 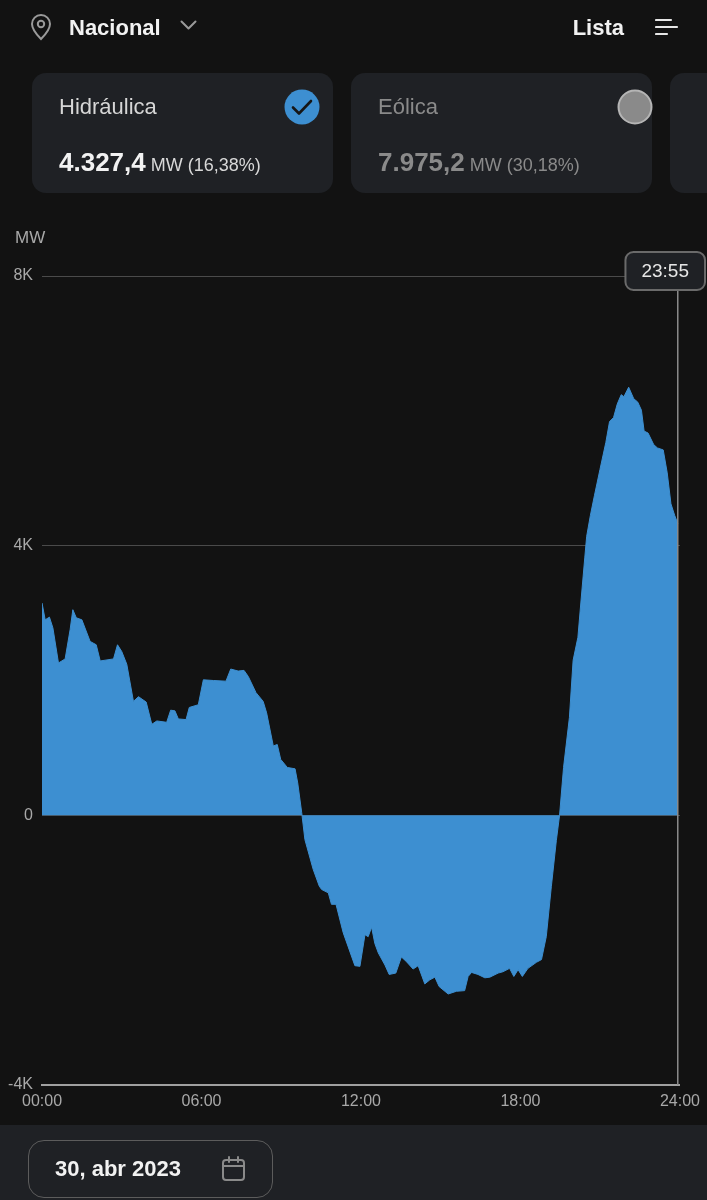 I want to click on y-tick-label: 8K, so click(x=23, y=275).